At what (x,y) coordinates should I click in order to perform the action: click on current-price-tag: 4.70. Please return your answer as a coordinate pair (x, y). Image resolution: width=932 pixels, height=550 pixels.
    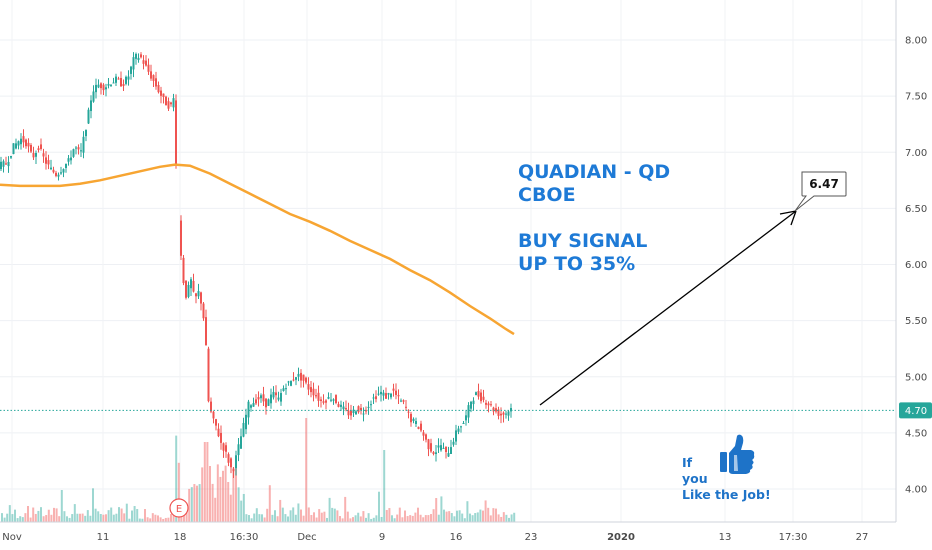
    Looking at the image, I should click on (915, 410).